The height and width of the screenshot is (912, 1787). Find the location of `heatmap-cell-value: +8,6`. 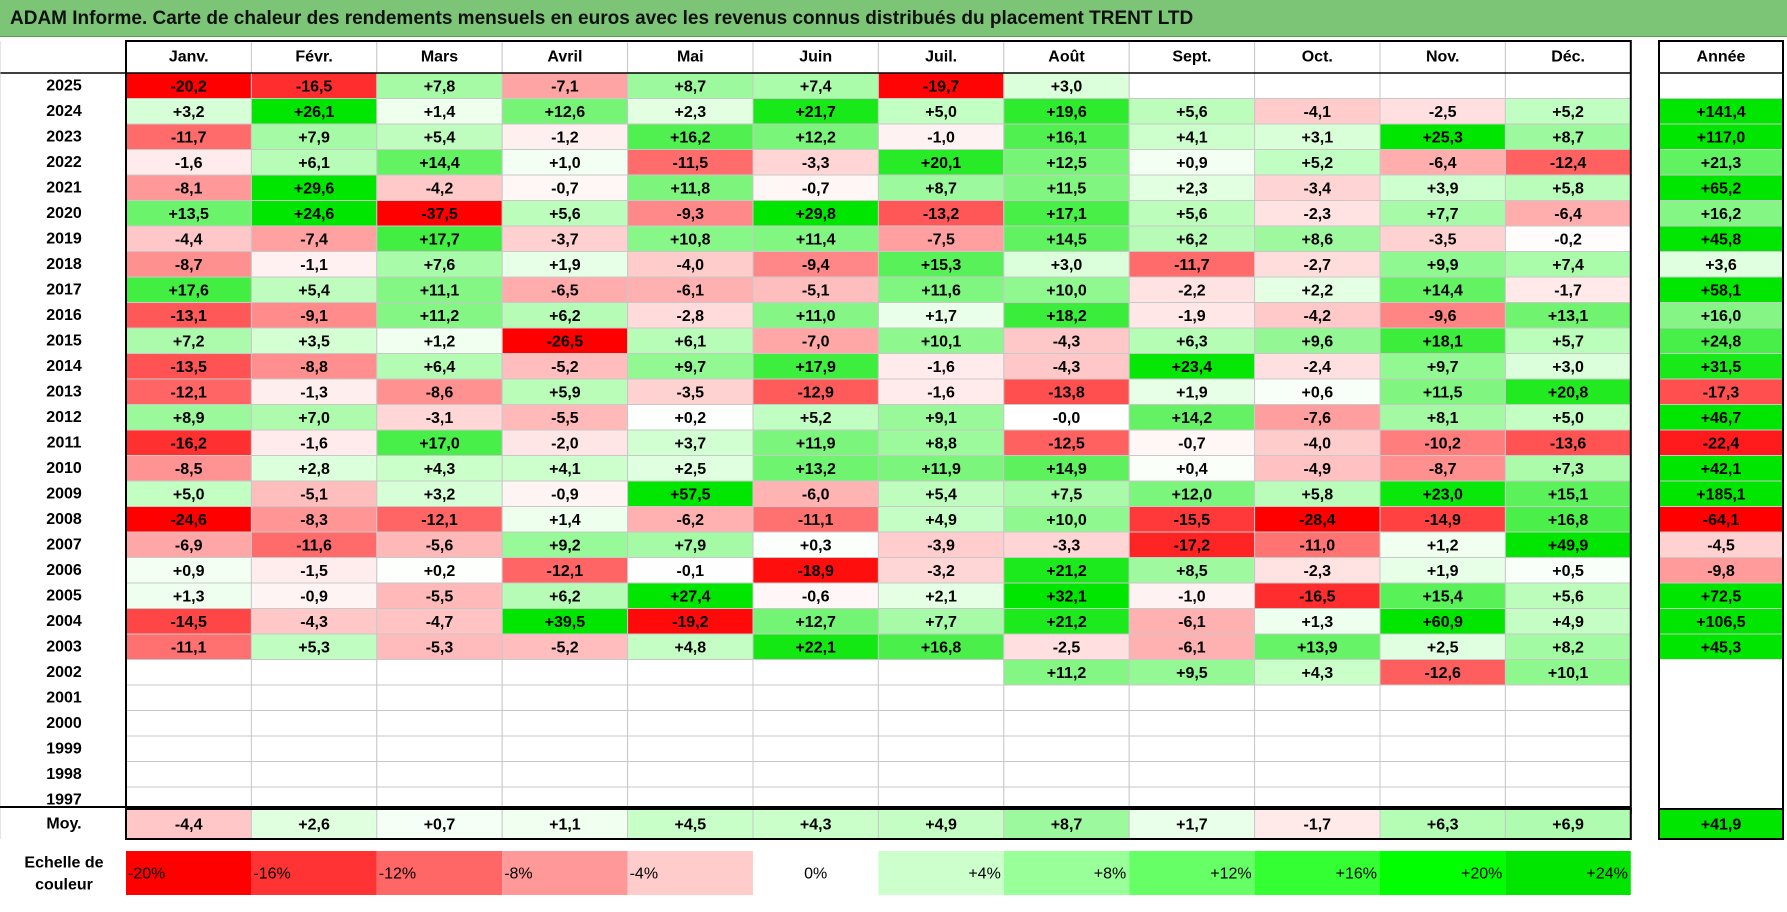

heatmap-cell-value: +8,6 is located at coordinates (1318, 239).